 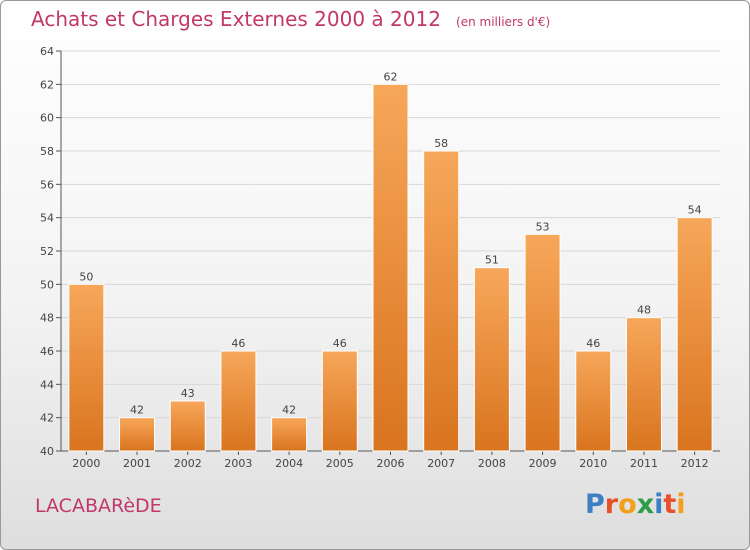 What do you see at coordinates (391, 463) in the screenshot?
I see `x-tick-label-2006: 2006` at bounding box center [391, 463].